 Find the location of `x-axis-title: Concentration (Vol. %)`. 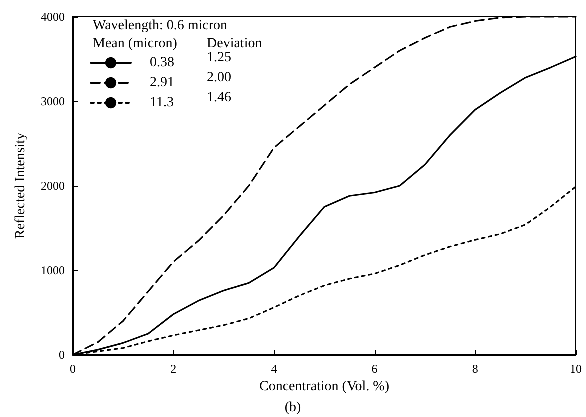

x-axis-title: Concentration (Vol. %) is located at coordinates (325, 386).